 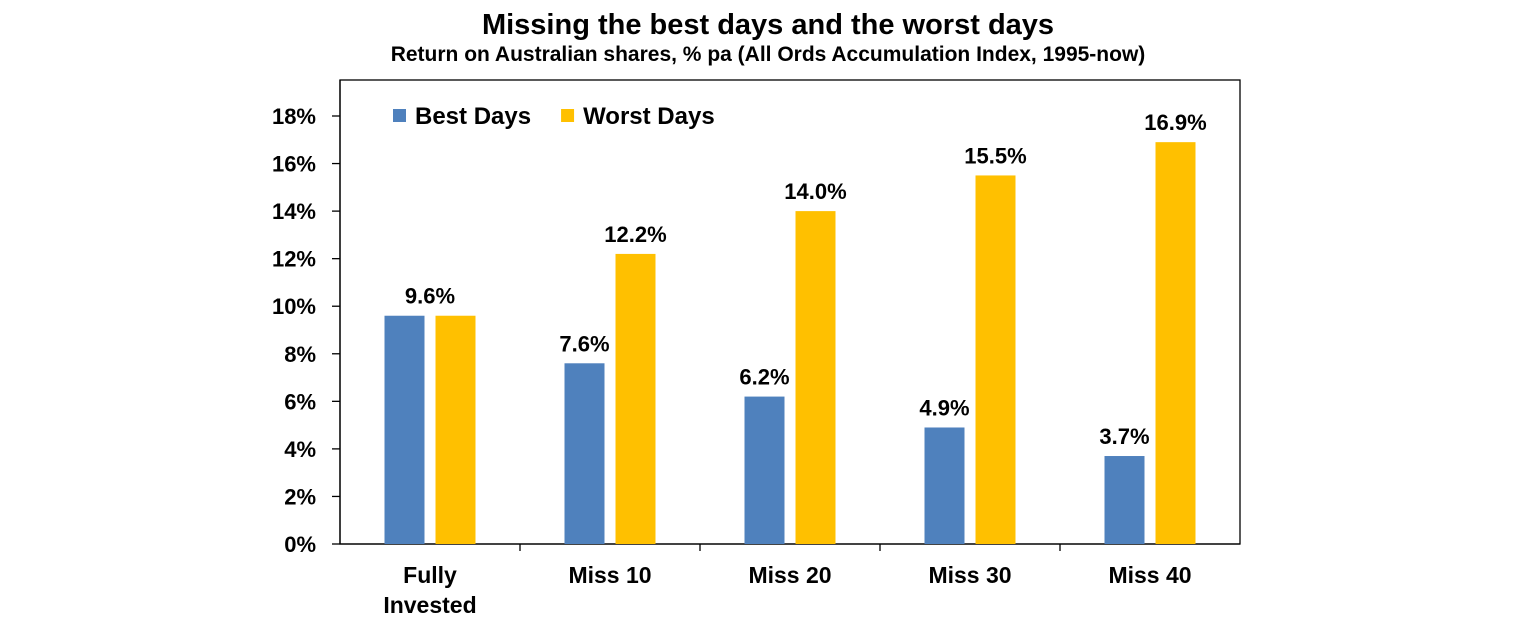 I want to click on data-label: 15.5%, so click(x=995, y=155).